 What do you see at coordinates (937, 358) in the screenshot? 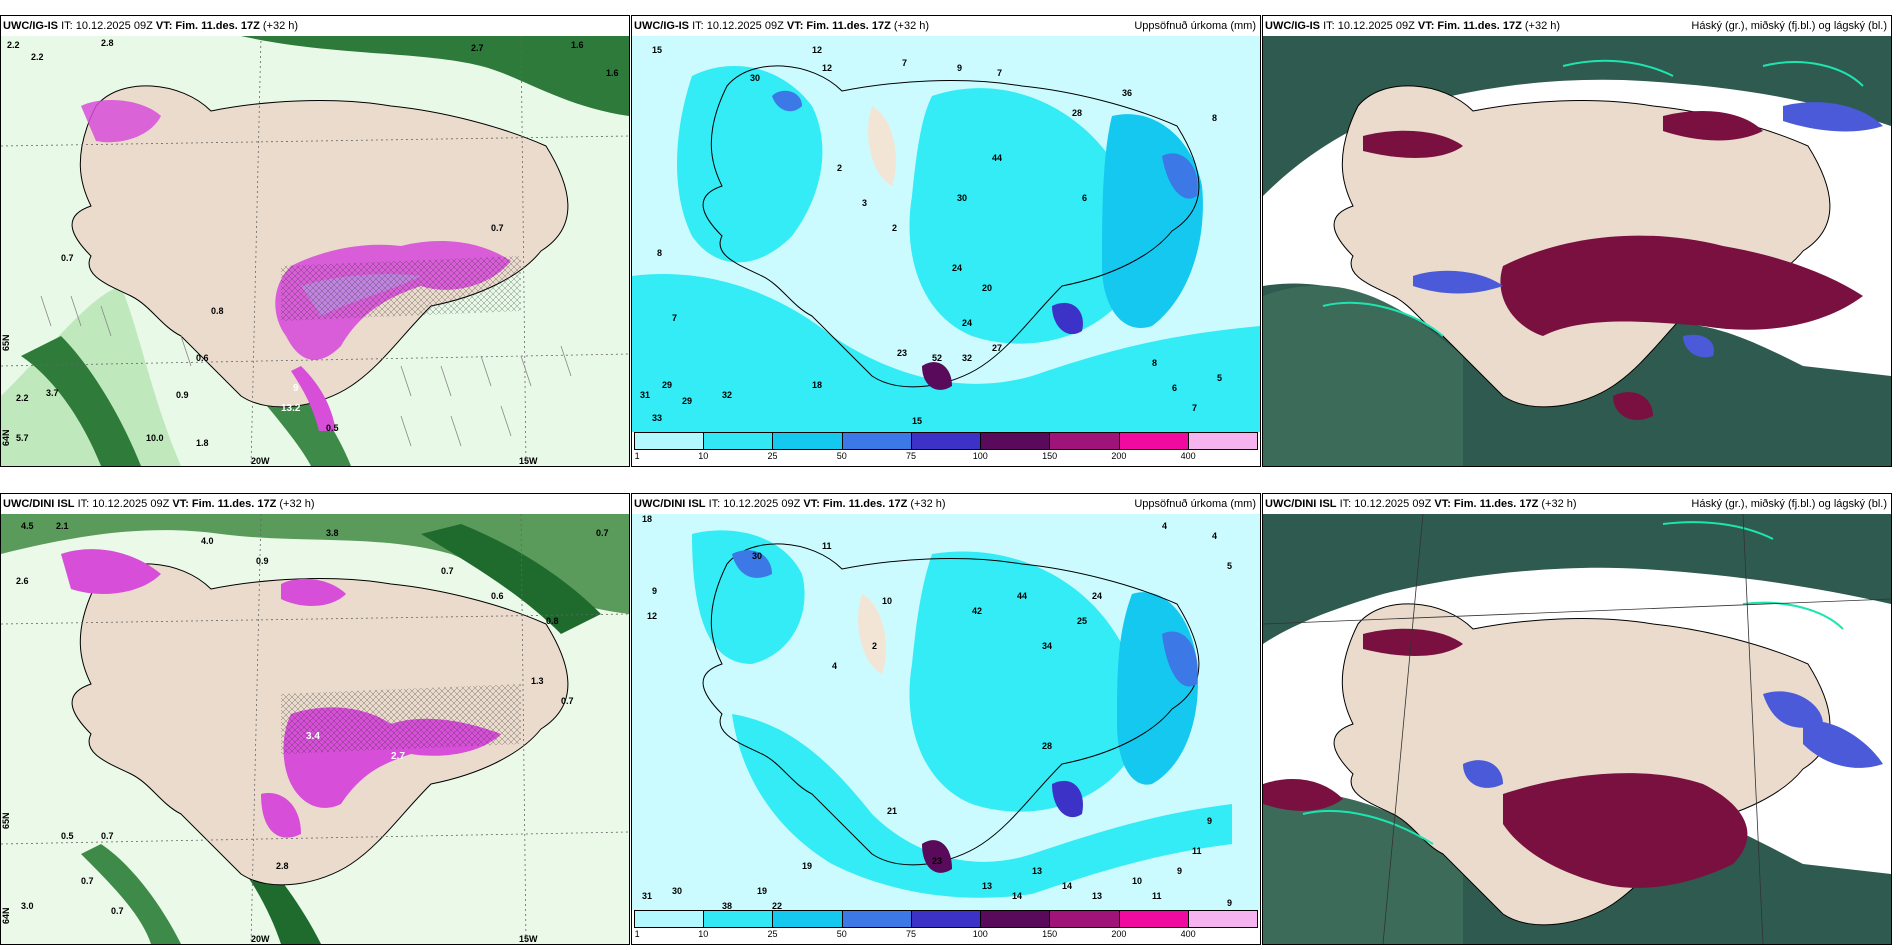
I see `value-label: 52` at bounding box center [937, 358].